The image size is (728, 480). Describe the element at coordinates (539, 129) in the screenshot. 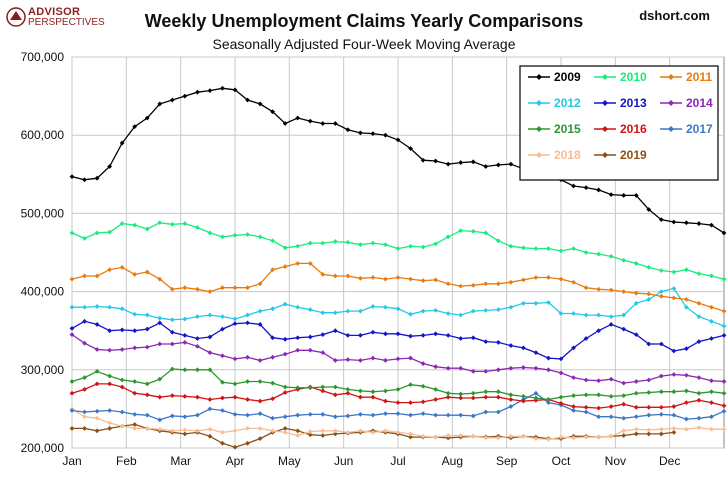

I see `legend-marker-2015` at that location.